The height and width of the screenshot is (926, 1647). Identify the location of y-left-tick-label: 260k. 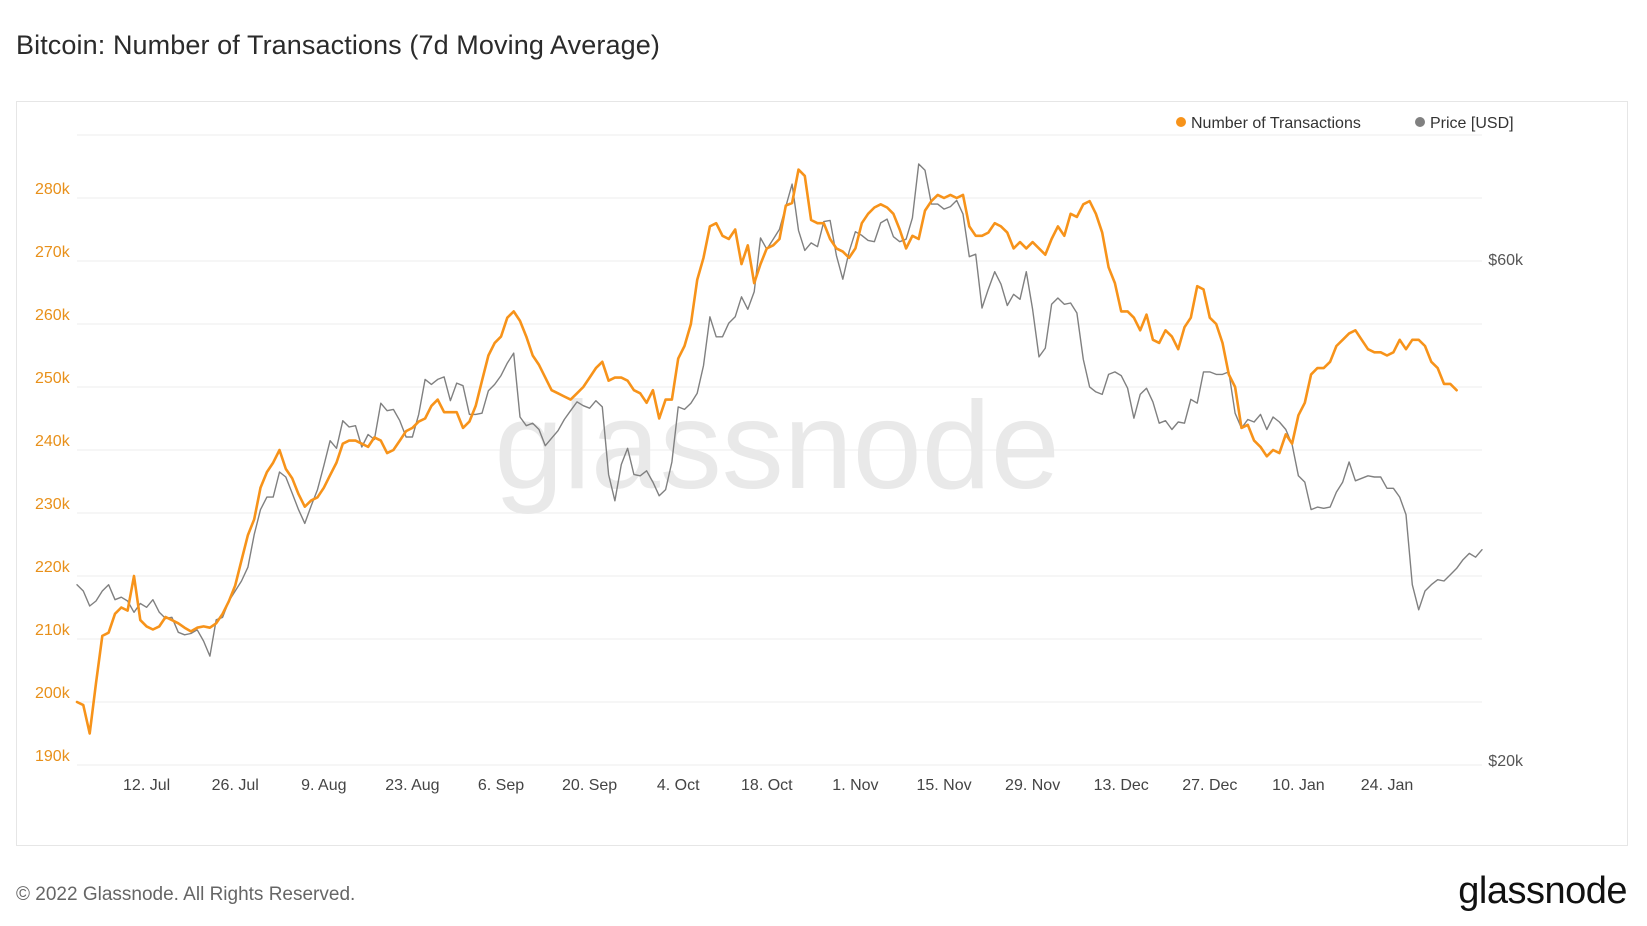
(53, 315).